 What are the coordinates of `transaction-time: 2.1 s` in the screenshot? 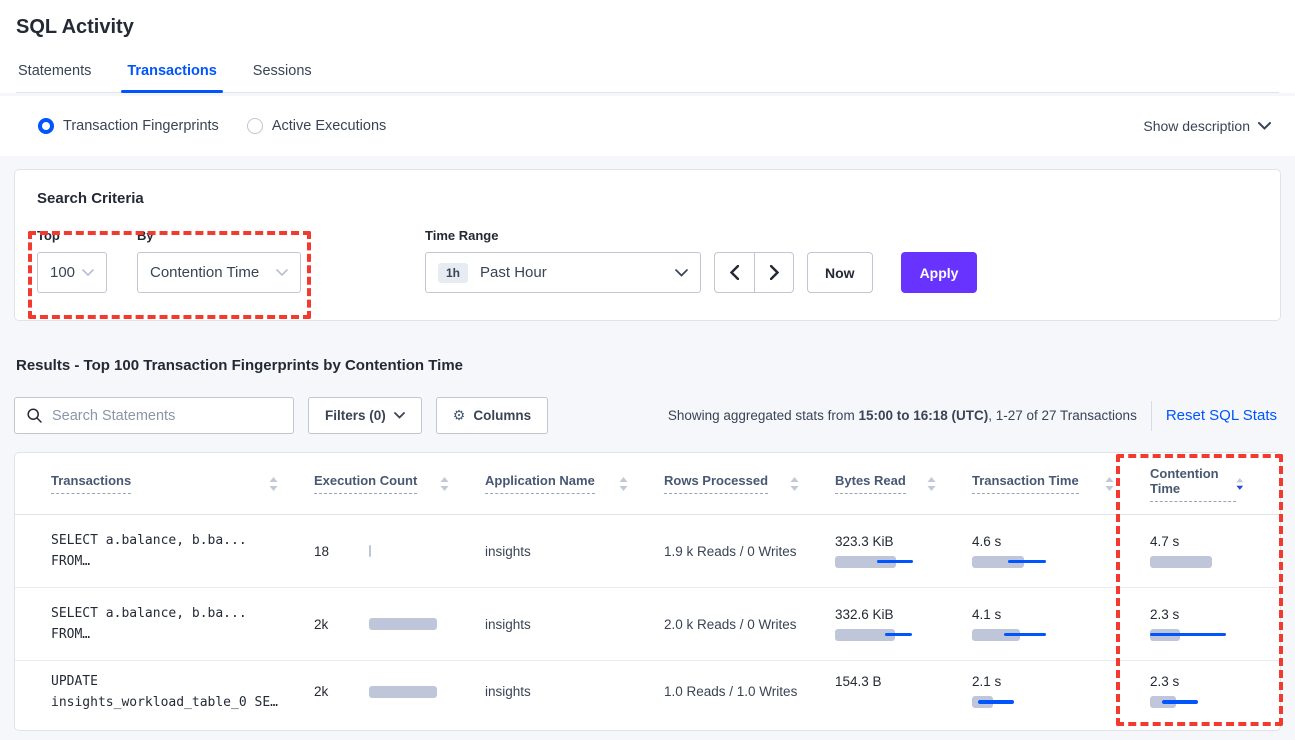 It's located at (1047, 691).